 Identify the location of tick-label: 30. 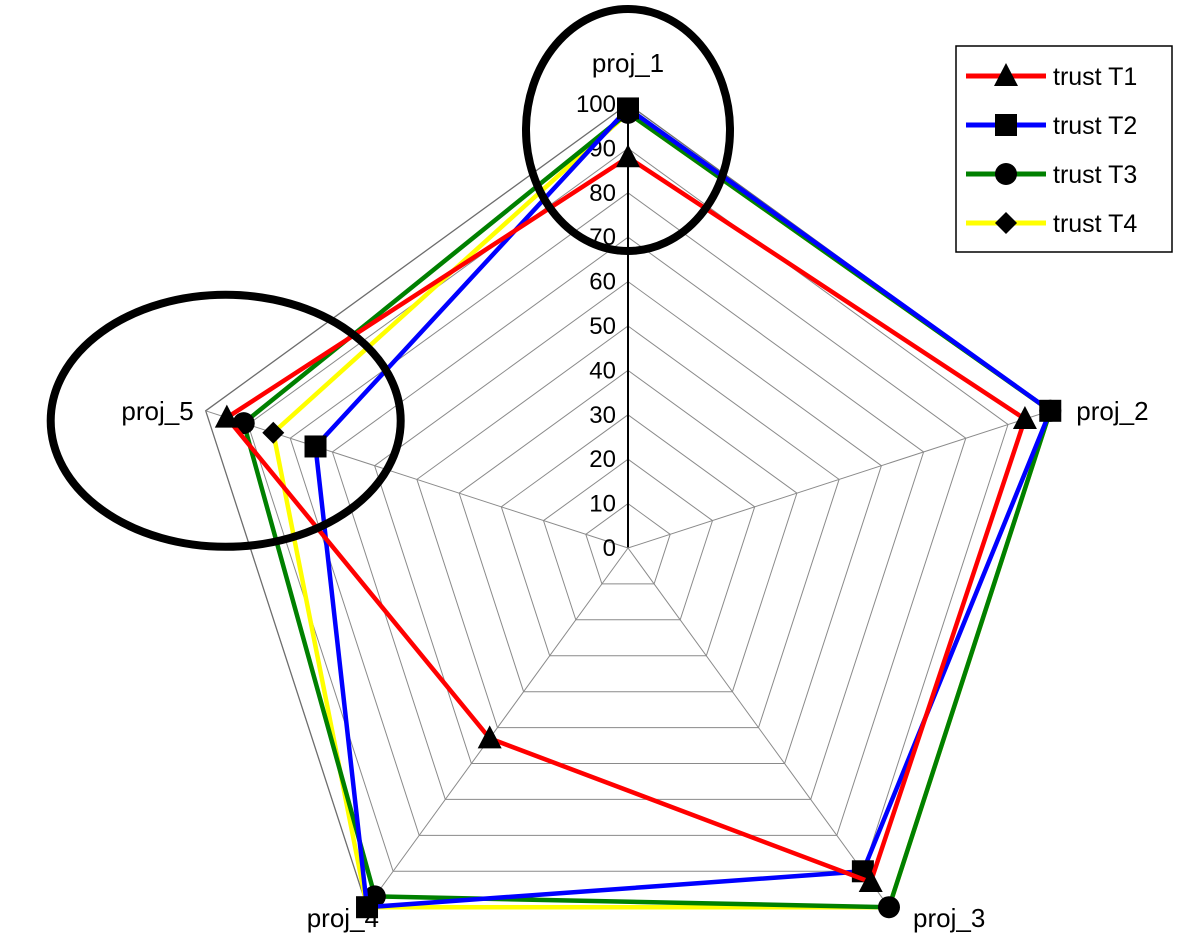
(602, 415).